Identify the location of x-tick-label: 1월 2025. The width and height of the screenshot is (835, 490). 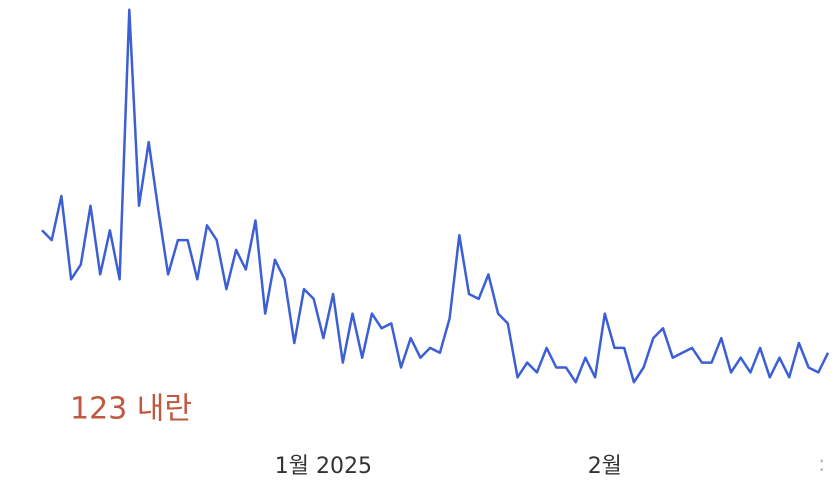
(323, 466).